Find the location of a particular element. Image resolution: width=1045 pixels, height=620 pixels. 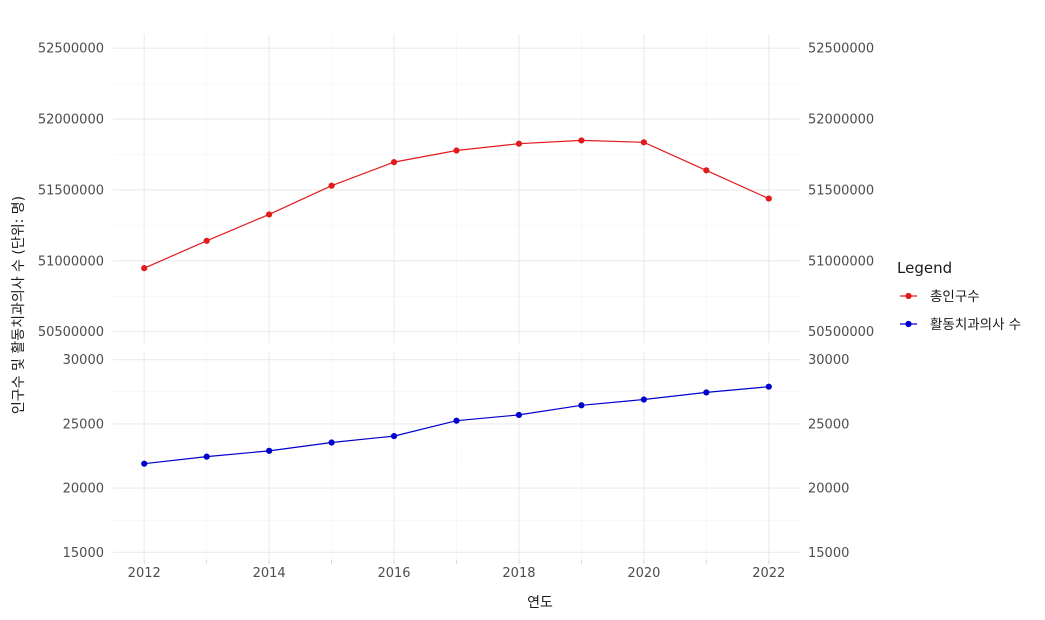

legend-item: 활동치과의사 수 is located at coordinates (960, 325).